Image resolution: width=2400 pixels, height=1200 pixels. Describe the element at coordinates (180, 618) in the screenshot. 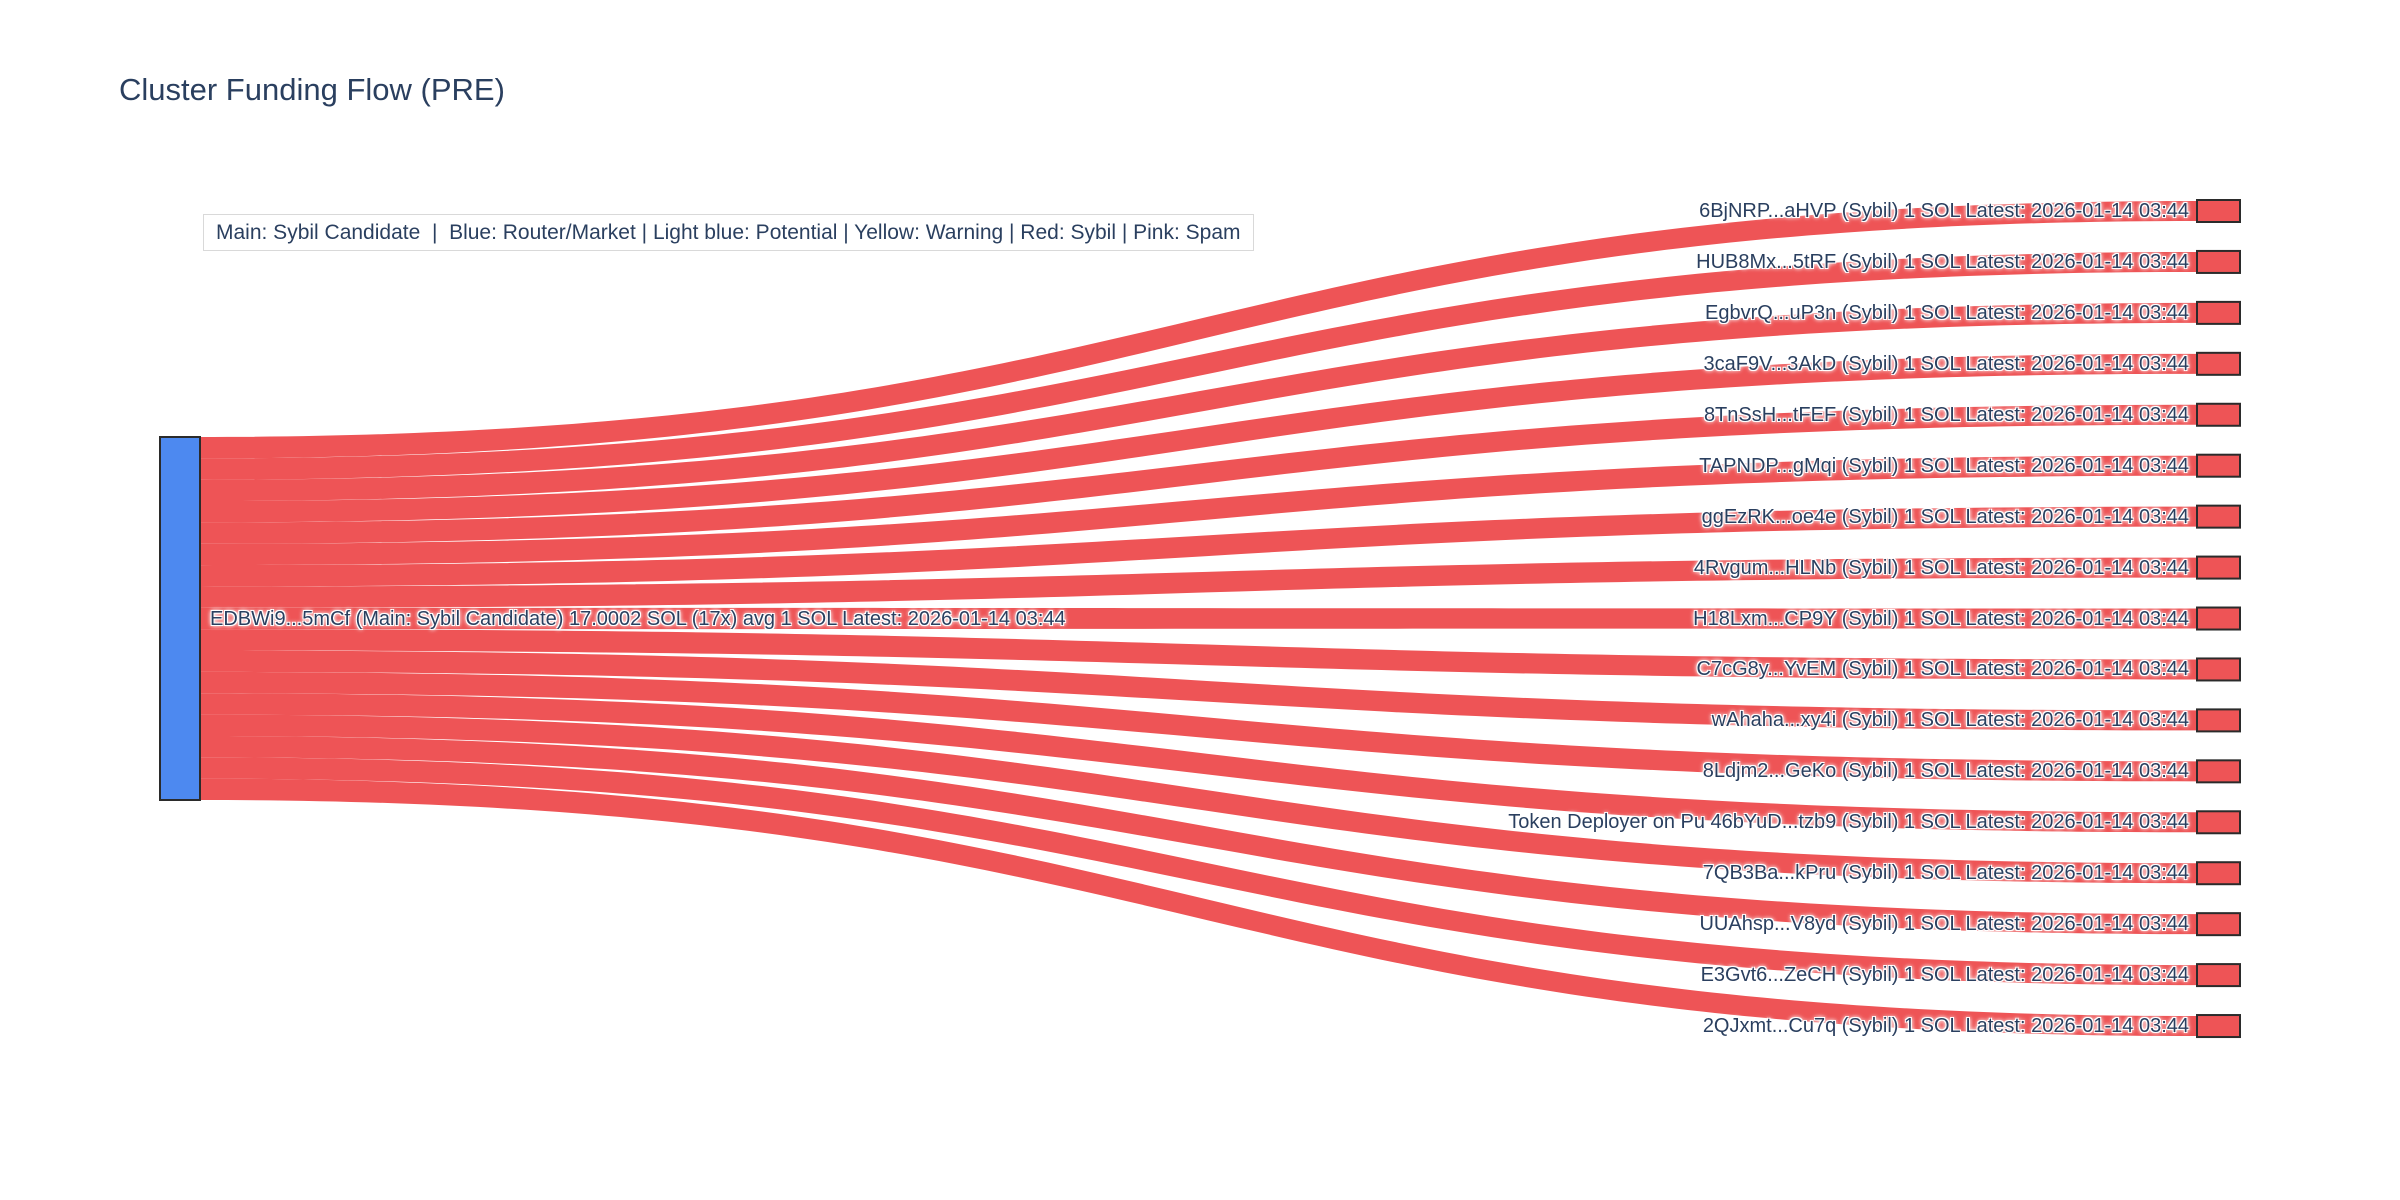

I see `sankey-node-main` at that location.